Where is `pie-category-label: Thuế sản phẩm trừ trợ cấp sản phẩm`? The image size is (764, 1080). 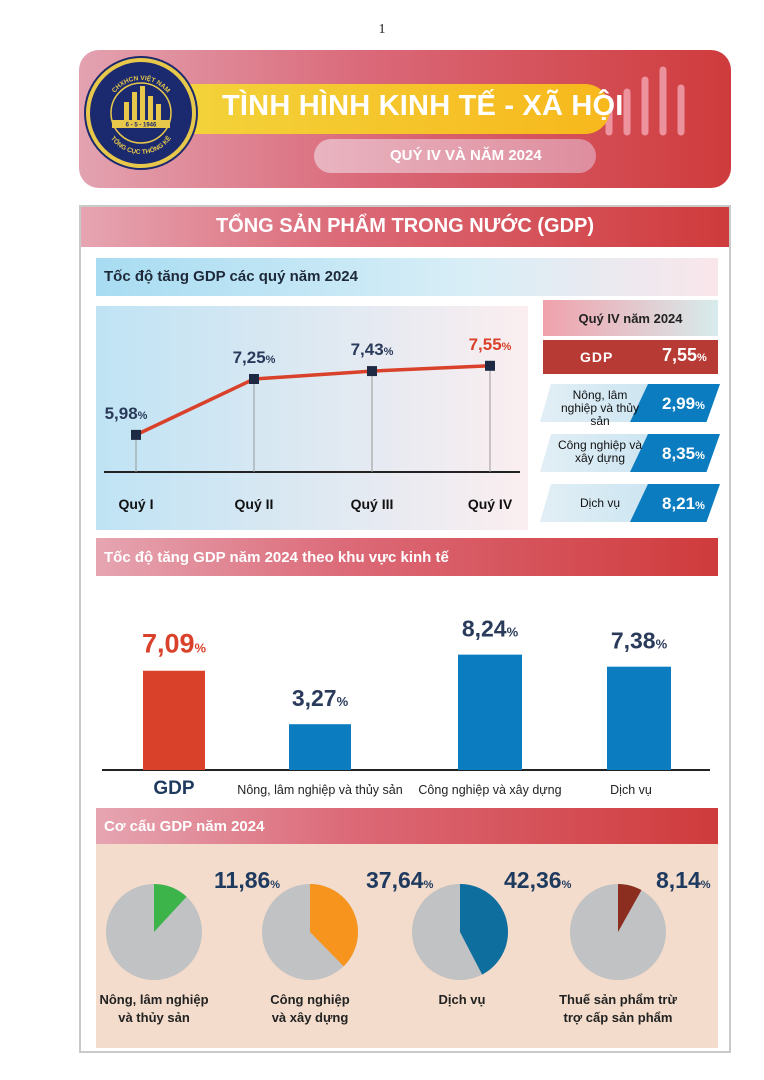 pie-category-label: Thuế sản phẩm trừ trợ cấp sản phẩm is located at coordinates (618, 1008).